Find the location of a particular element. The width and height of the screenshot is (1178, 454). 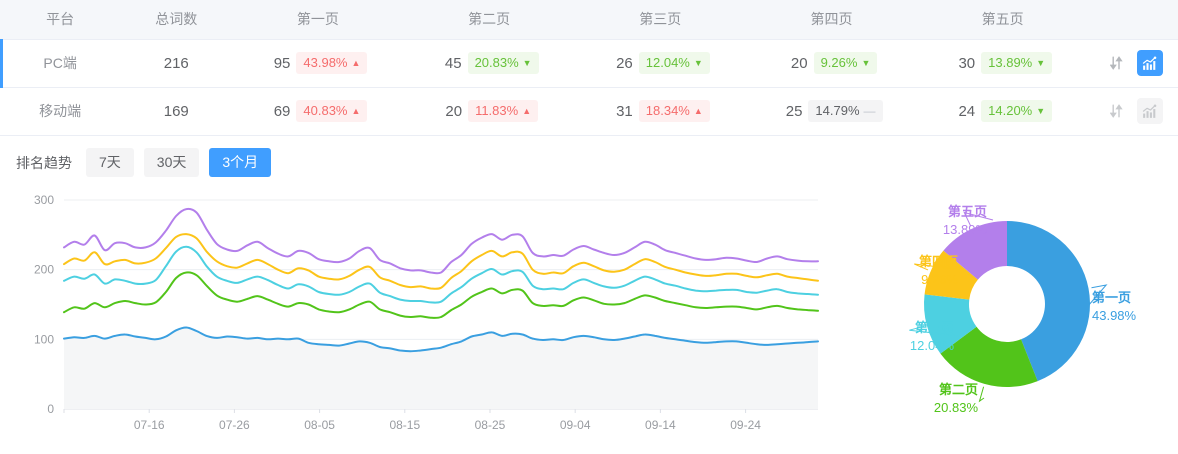

cell-page-3: 31 18.34% ▲ is located at coordinates (660, 111).